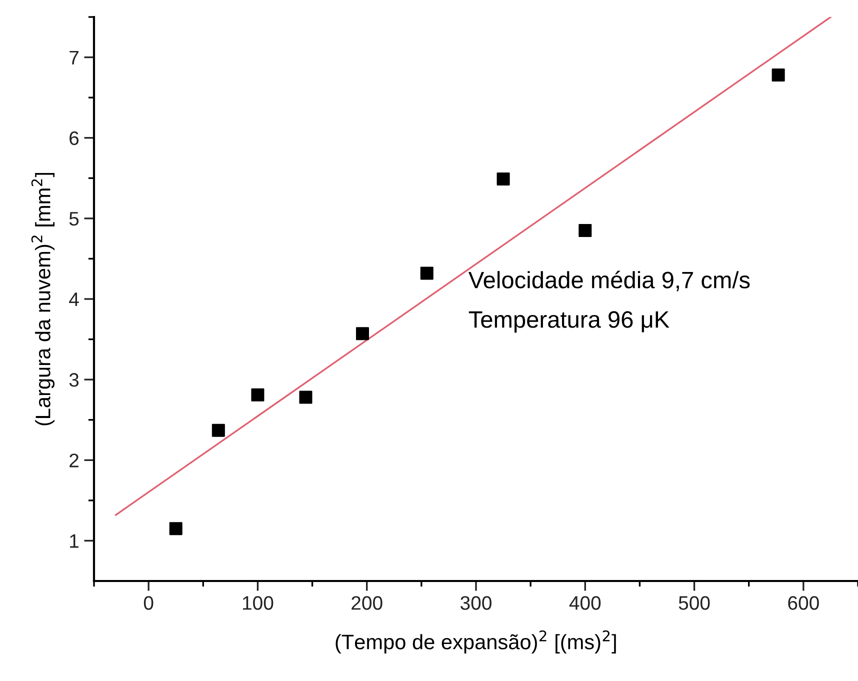  Describe the element at coordinates (803, 603) in the screenshot. I see `x-tick-label: 600` at that location.